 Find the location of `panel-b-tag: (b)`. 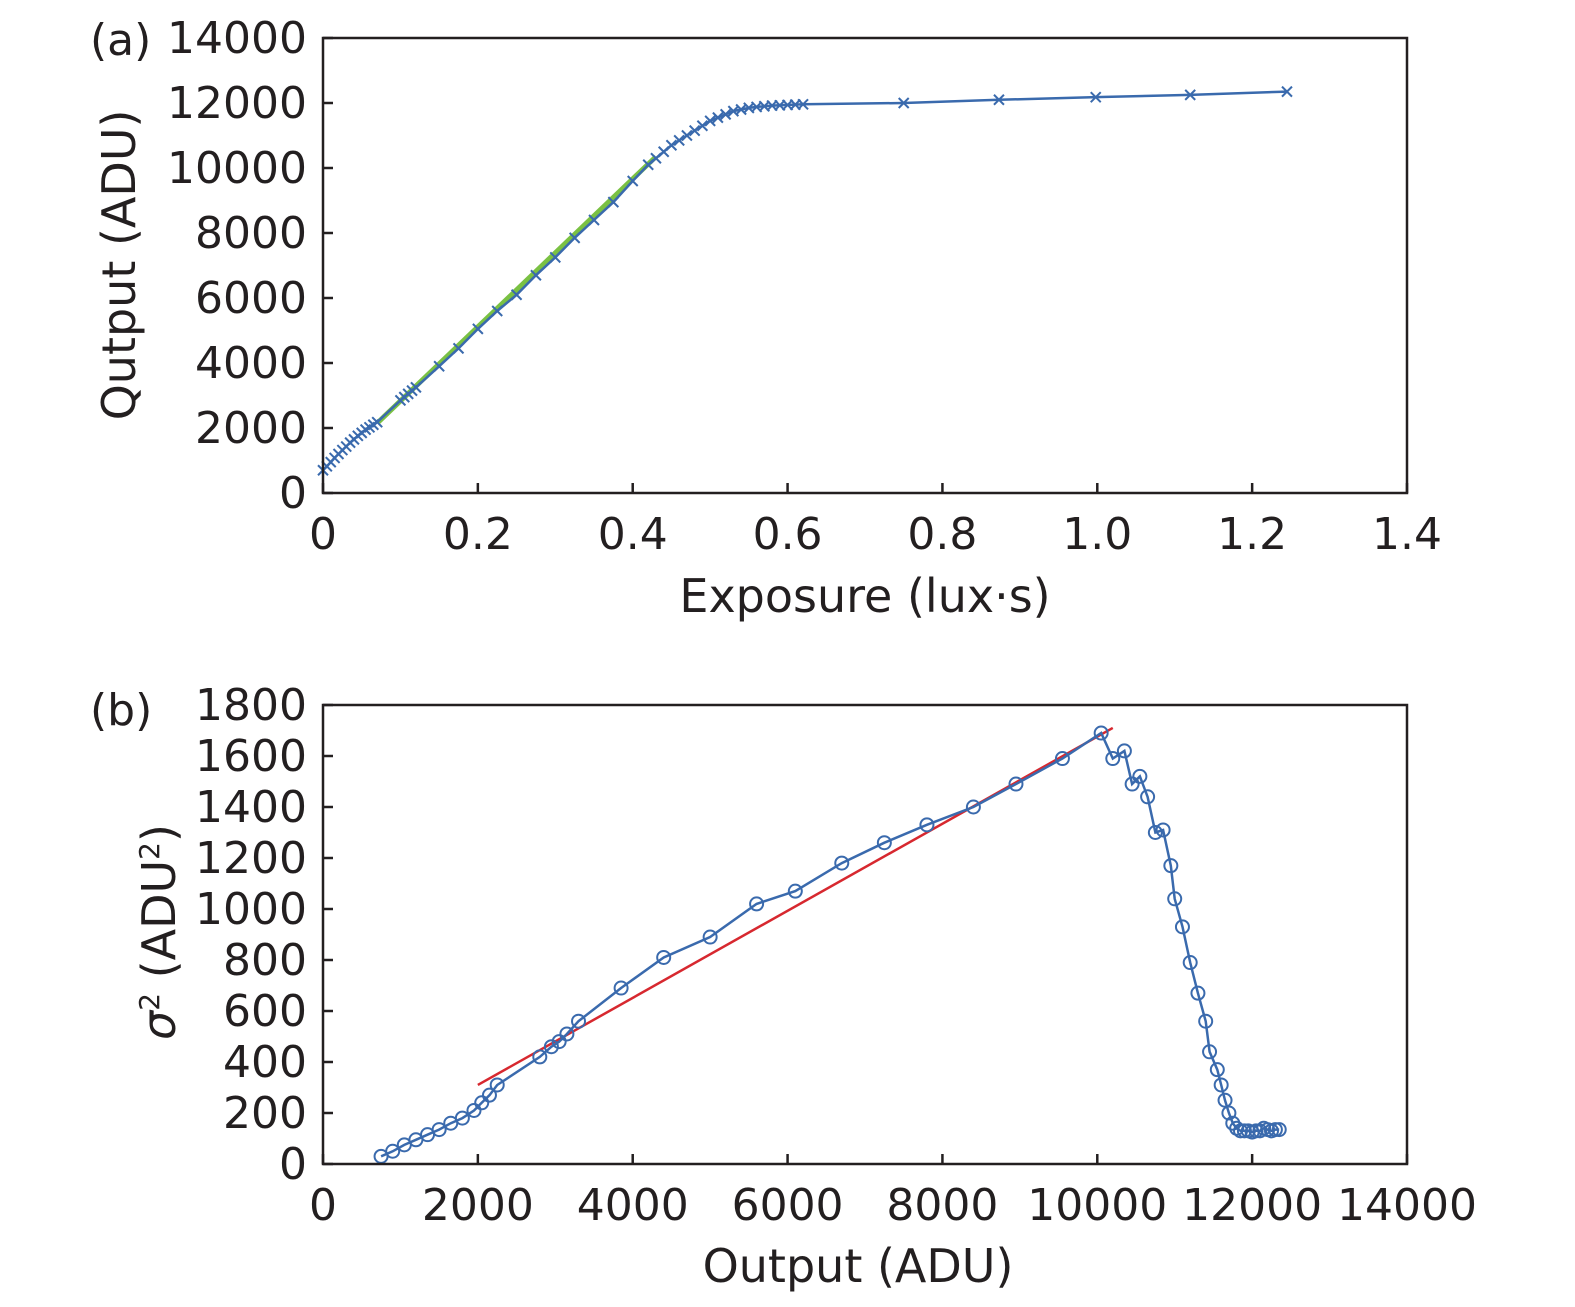

panel-b-tag: (b) is located at coordinates (121, 710).